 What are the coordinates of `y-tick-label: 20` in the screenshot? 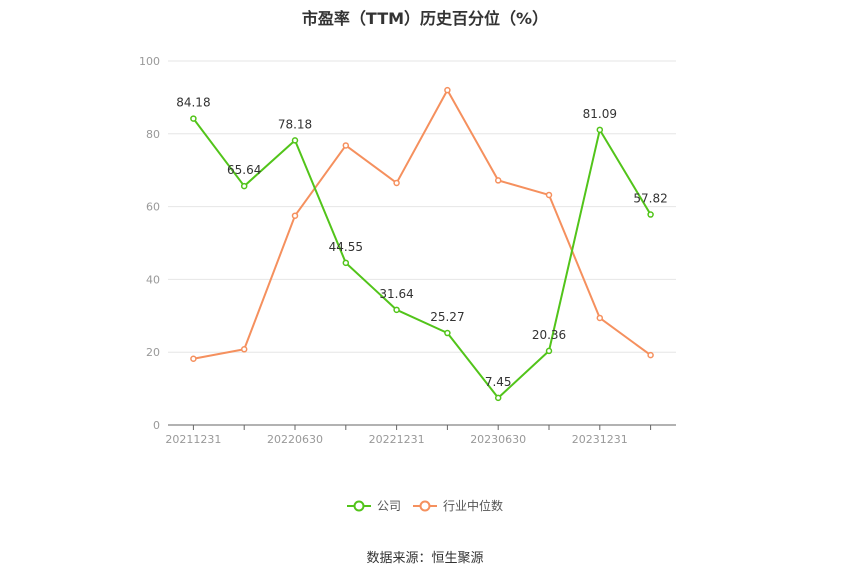 It's located at (153, 352).